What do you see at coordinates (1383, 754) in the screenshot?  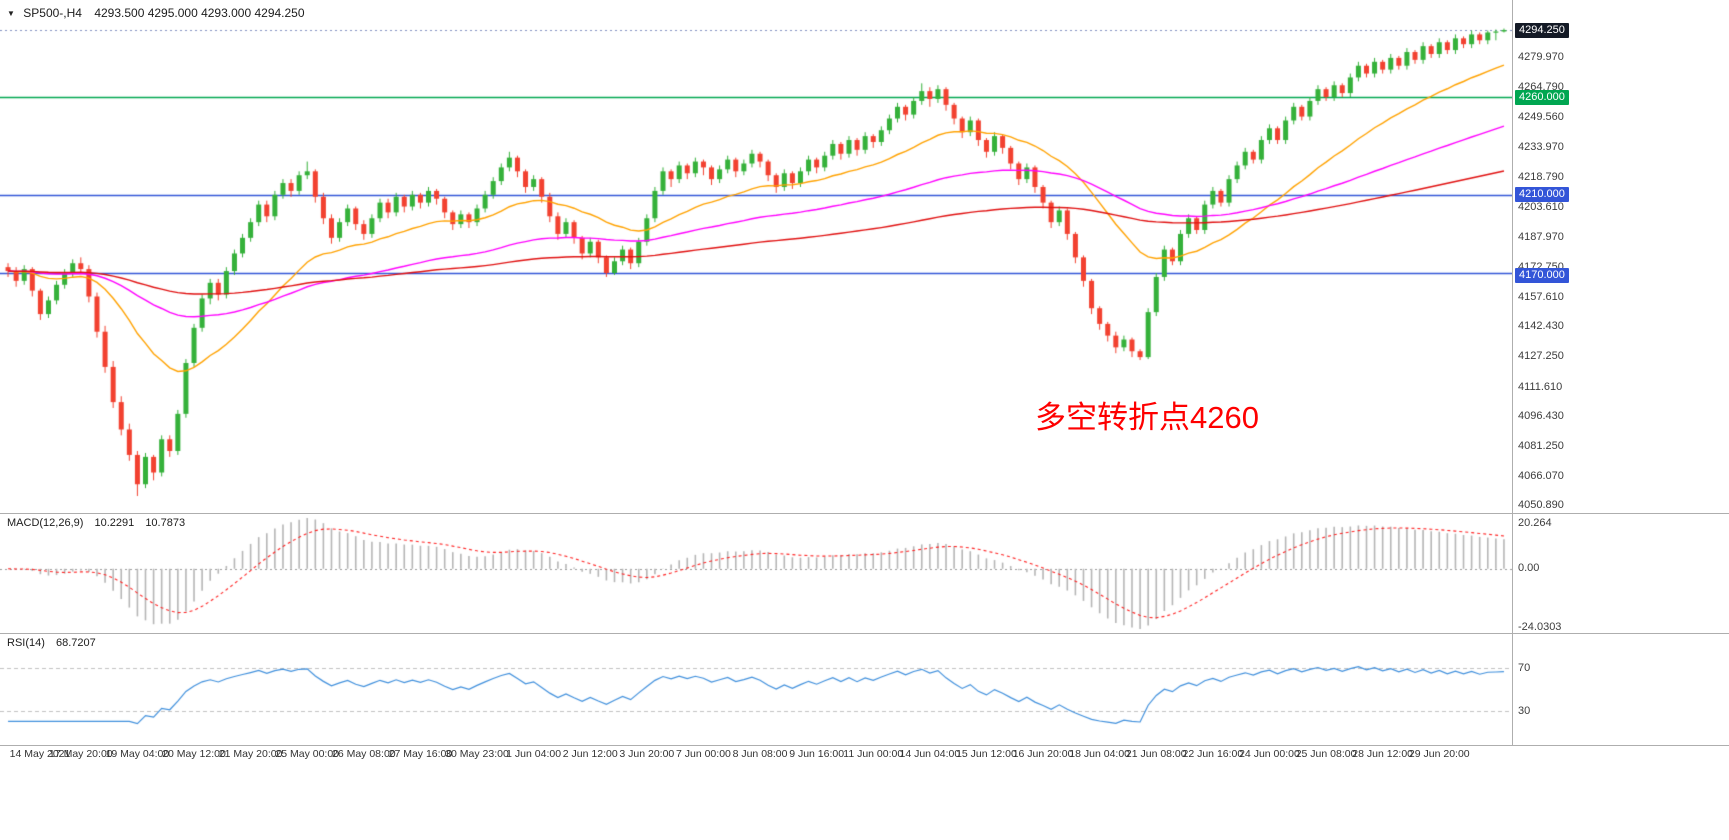 I see `date-label: 28 Jun 12:00` at bounding box center [1383, 754].